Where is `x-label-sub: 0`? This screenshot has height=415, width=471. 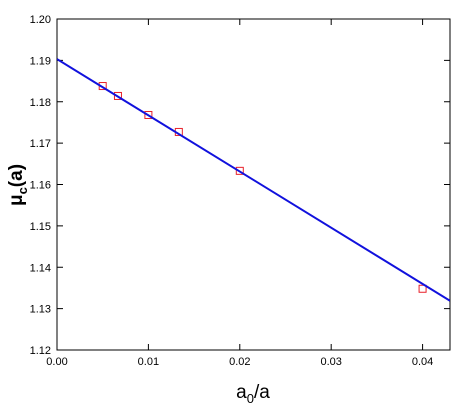
x-label-sub: 0 is located at coordinates (250, 398).